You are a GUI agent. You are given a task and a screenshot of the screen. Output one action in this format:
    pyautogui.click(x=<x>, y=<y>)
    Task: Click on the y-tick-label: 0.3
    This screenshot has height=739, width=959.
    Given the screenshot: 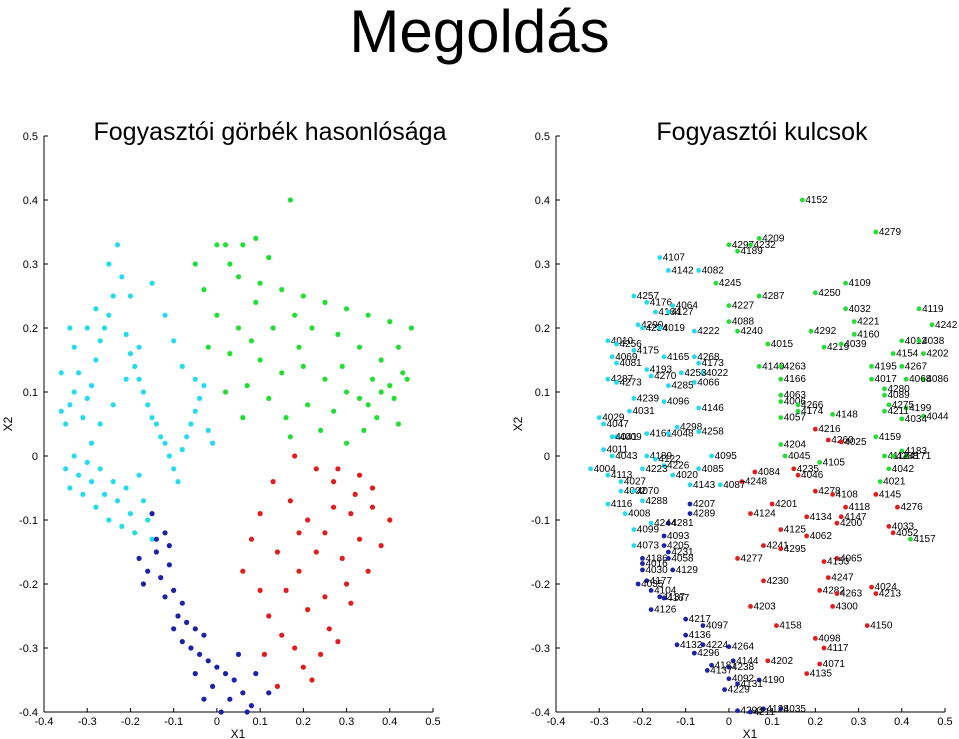 What is the action you would take?
    pyautogui.click(x=30, y=265)
    